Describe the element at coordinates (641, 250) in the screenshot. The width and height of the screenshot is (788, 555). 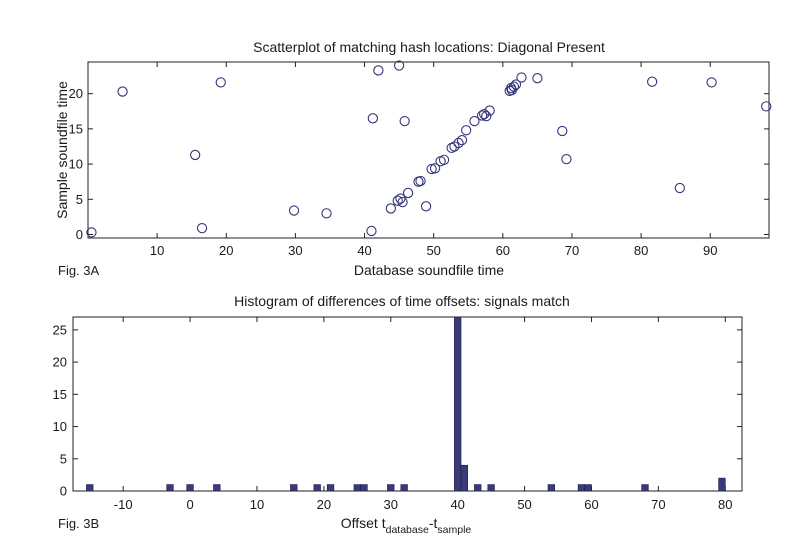
I see `scatter-xtick-label: 80` at that location.